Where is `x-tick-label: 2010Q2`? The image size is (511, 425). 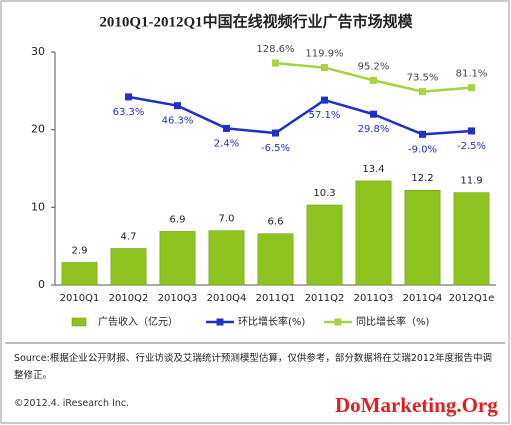 x-tick-label: 2010Q2 is located at coordinates (129, 298).